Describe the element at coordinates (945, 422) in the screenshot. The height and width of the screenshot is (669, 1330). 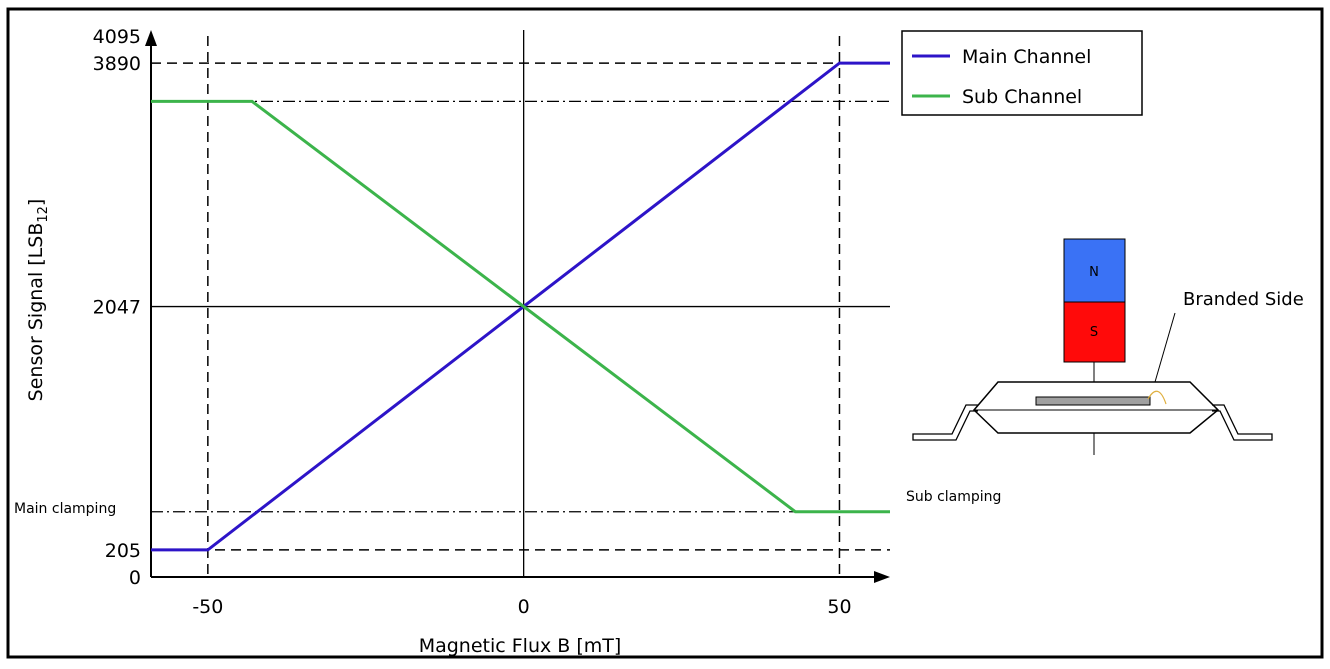
I see `ic-left-lead` at that location.